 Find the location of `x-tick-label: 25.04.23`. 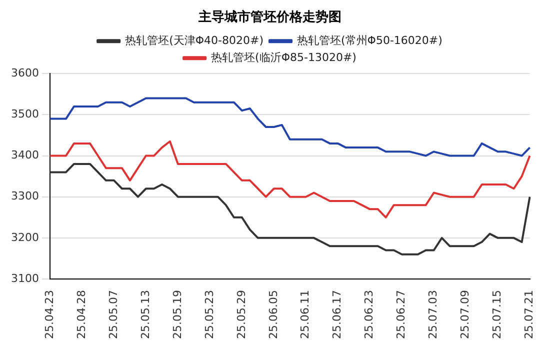

x-tick-label: 25.04.23 is located at coordinates (49, 314).